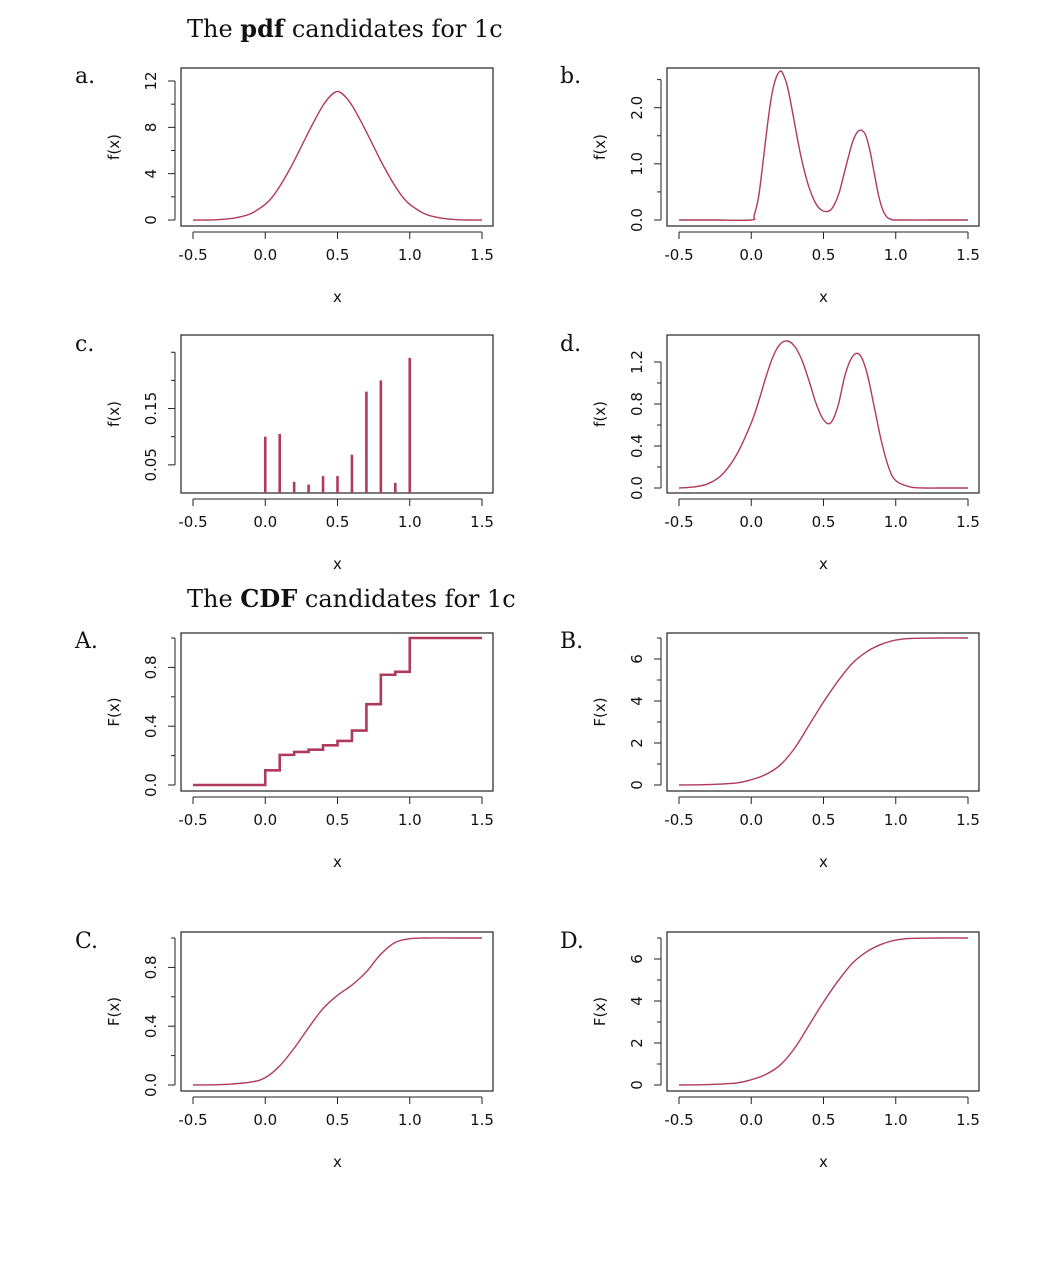 The image size is (1057, 1276). I want to click on x-tick-label-b-2: 0.5, so click(824, 255).